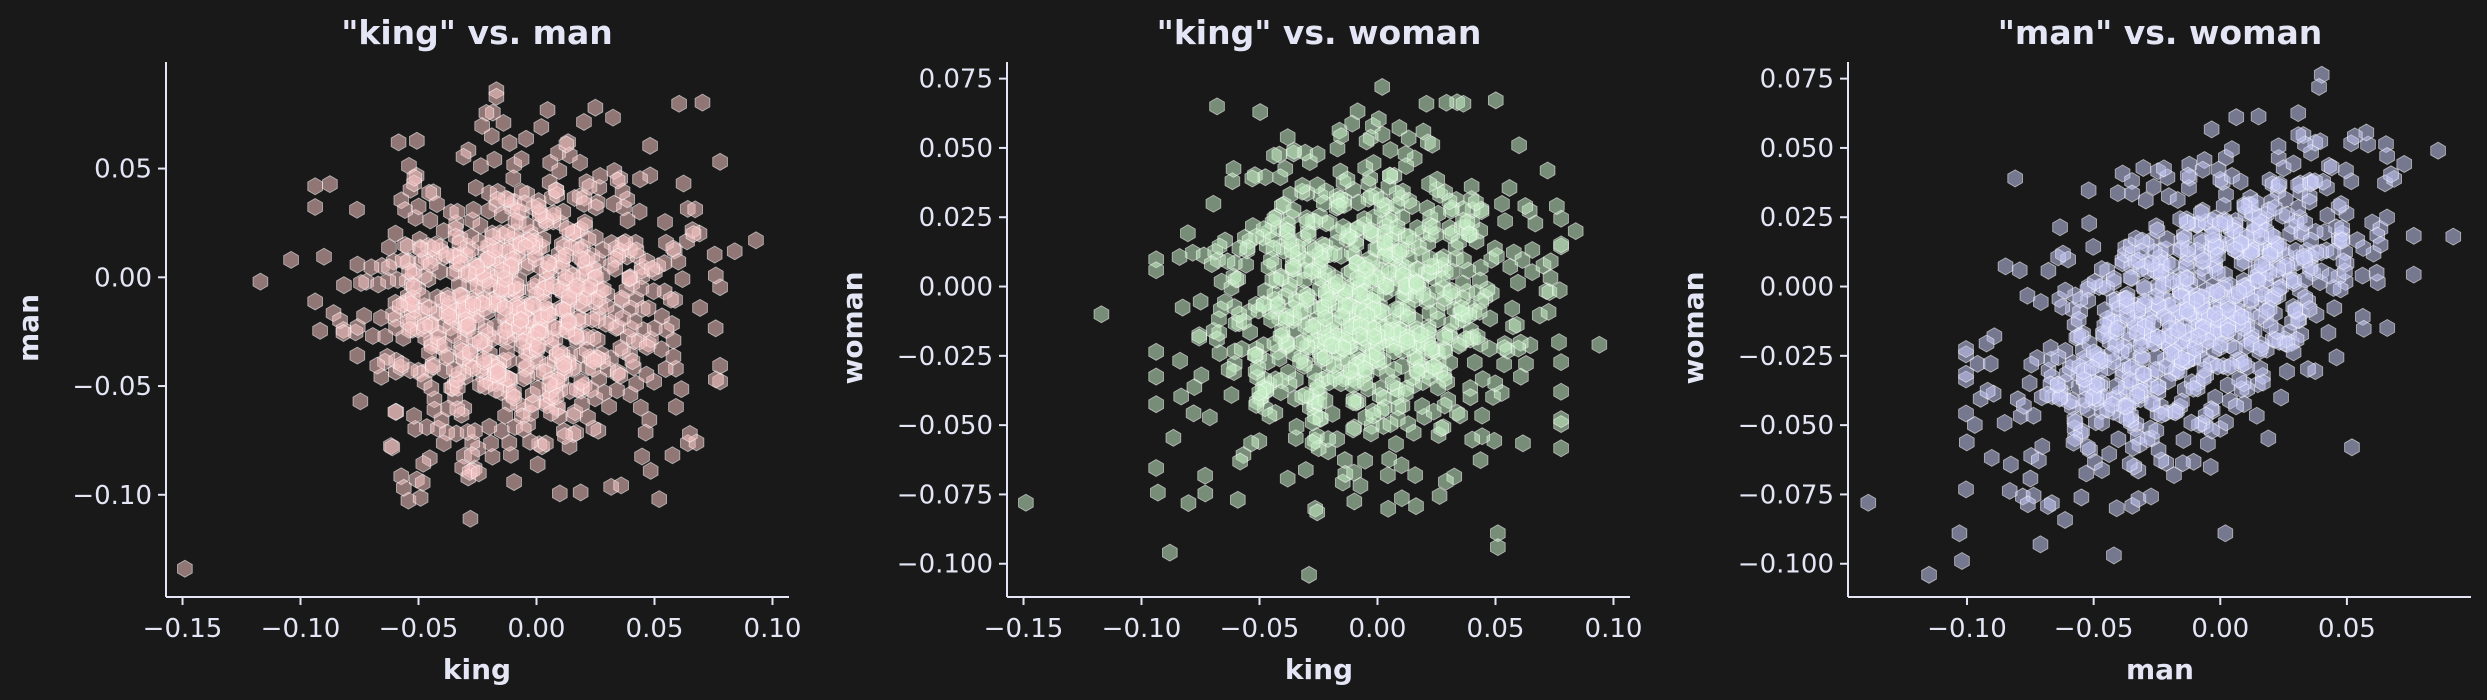 This screenshot has width=2487, height=700. What do you see at coordinates (956, 218) in the screenshot?
I see `y-tick-label: 0.025` at bounding box center [956, 218].